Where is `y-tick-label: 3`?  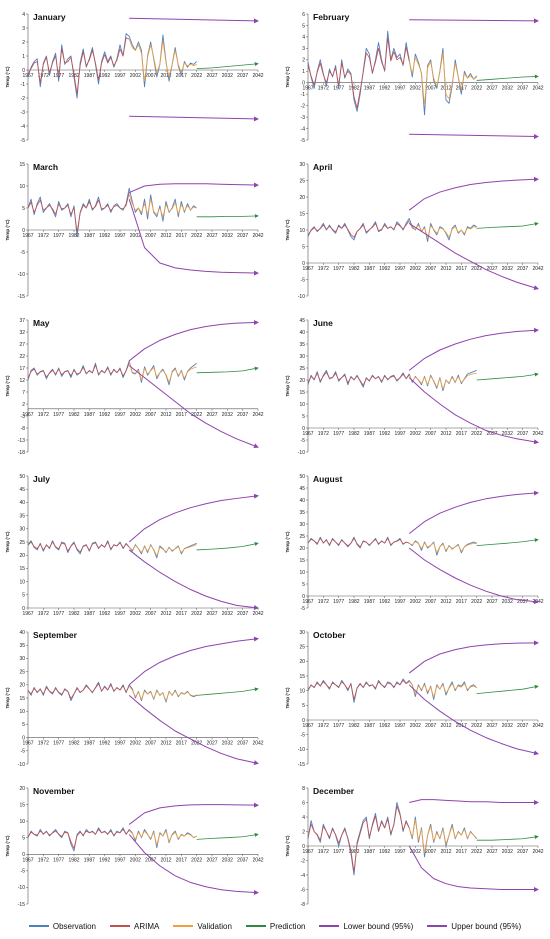
y-tick-label: 3 is located at coordinates (23, 29).